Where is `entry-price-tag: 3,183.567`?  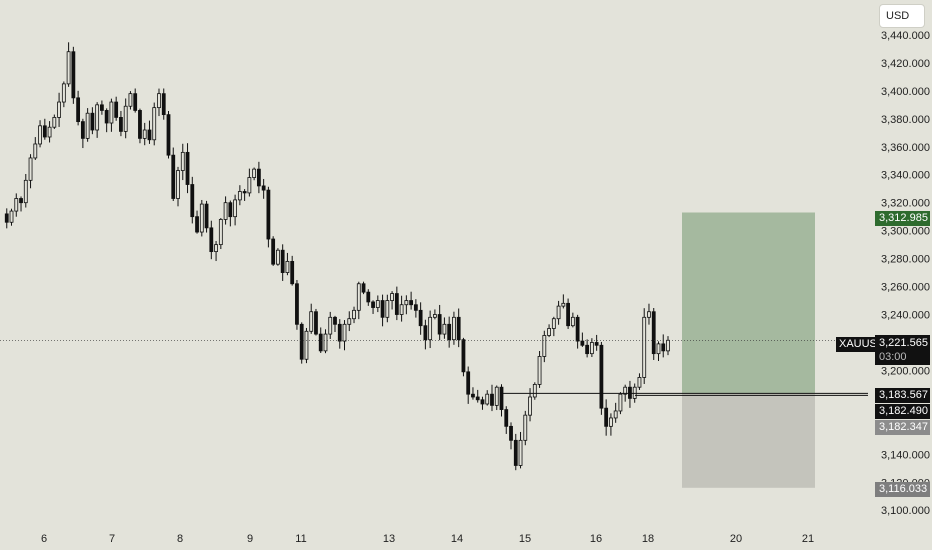
entry-price-tag: 3,183.567 is located at coordinates (902, 395).